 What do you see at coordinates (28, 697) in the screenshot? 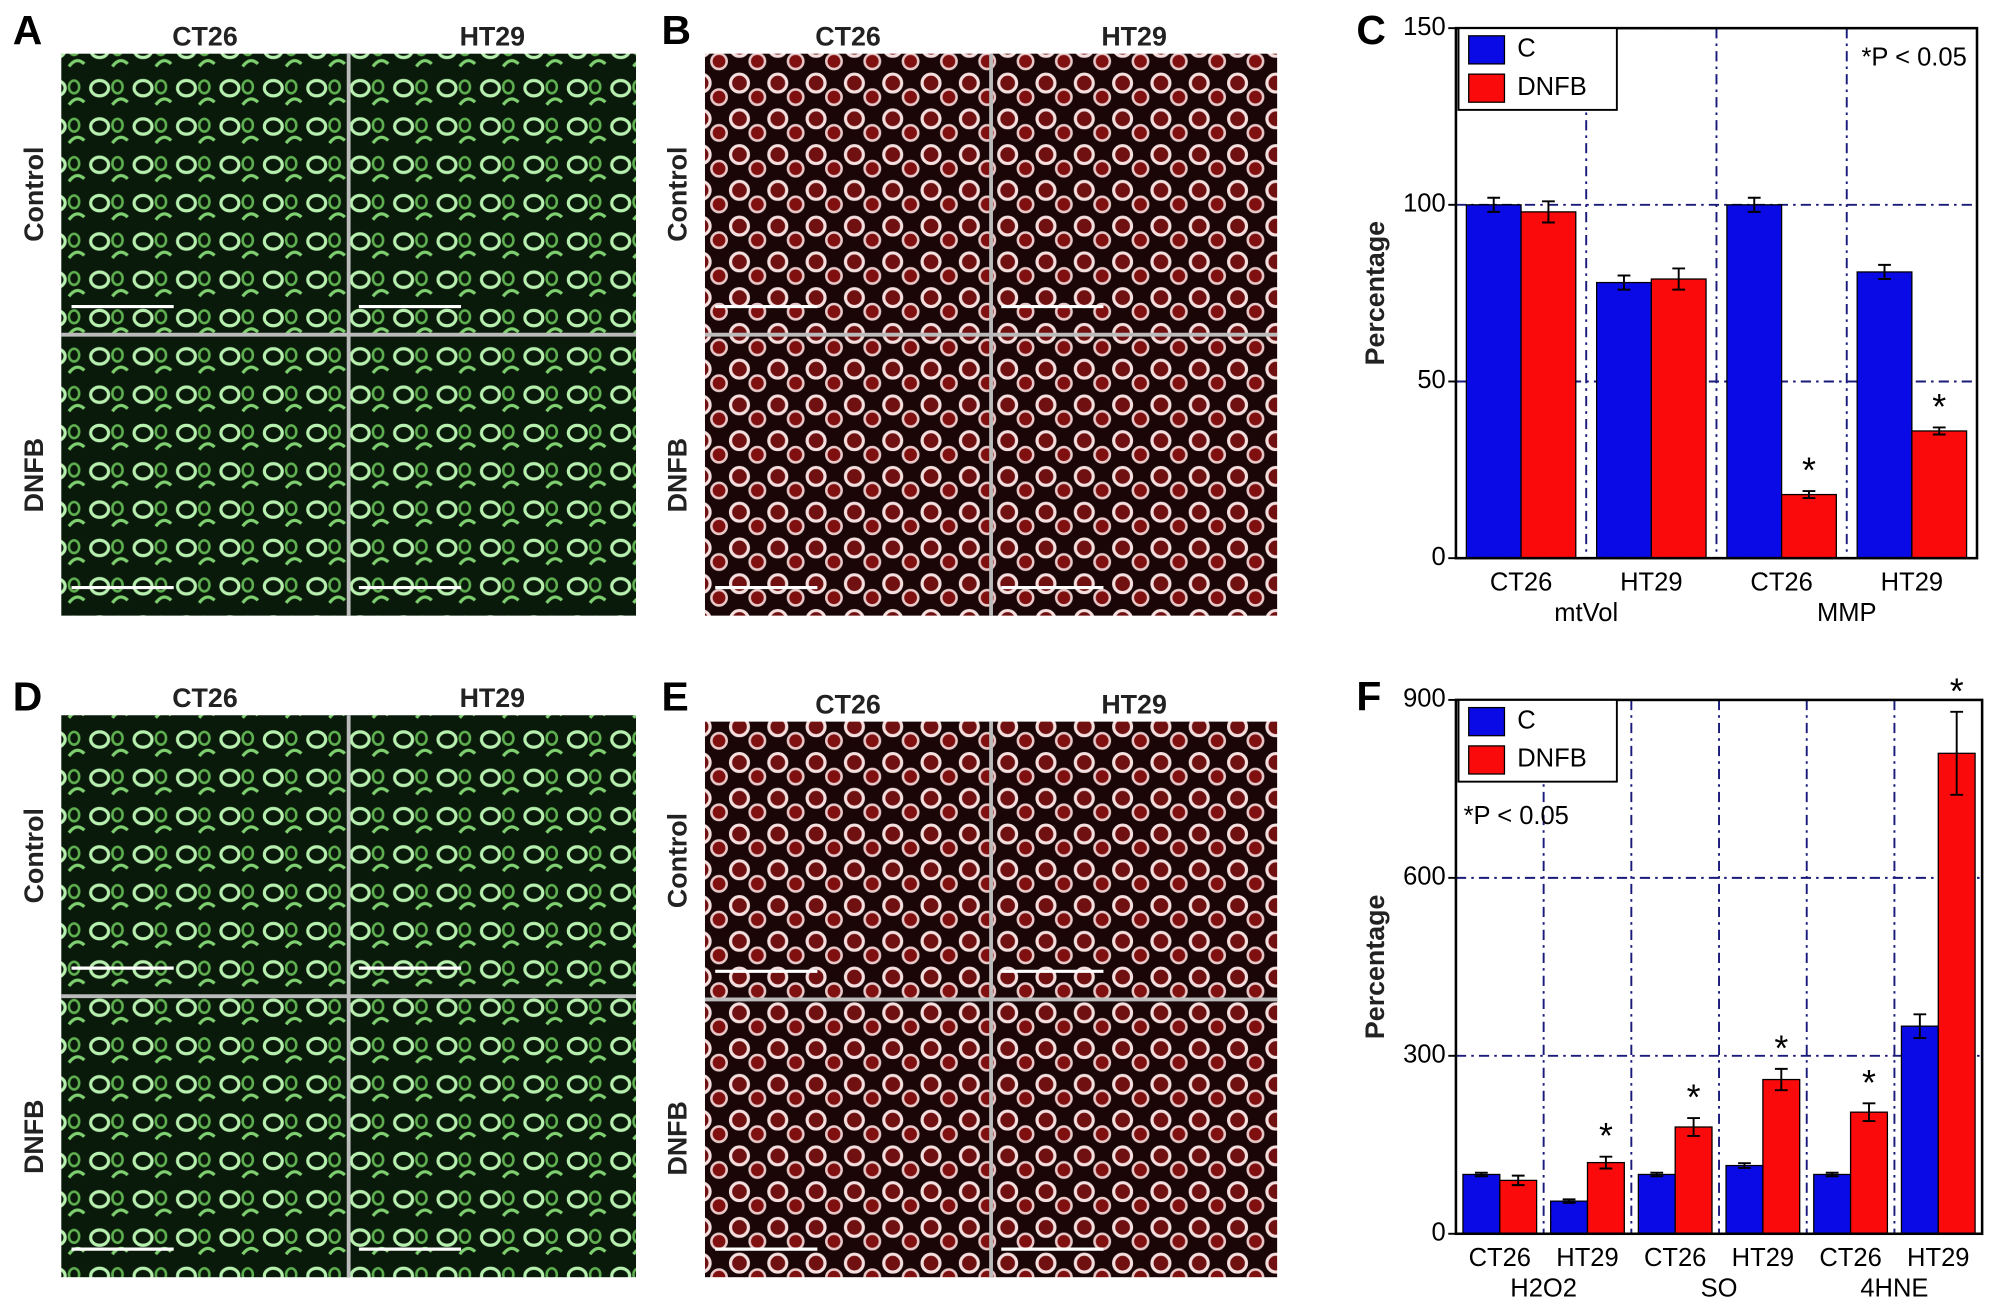
I see `panel-letter: D` at bounding box center [28, 697].